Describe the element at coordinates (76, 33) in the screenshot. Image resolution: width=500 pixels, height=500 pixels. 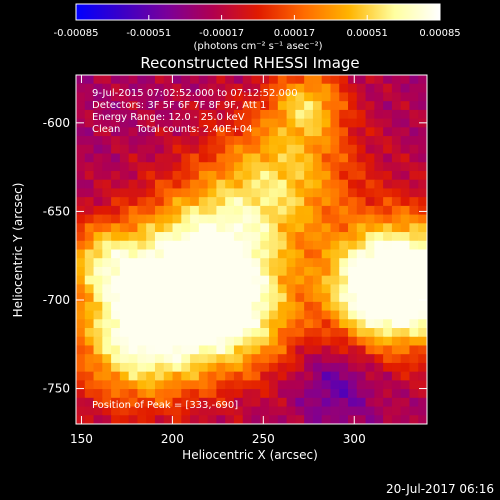
I see `colorbar-tick-label: -0.00085` at that location.